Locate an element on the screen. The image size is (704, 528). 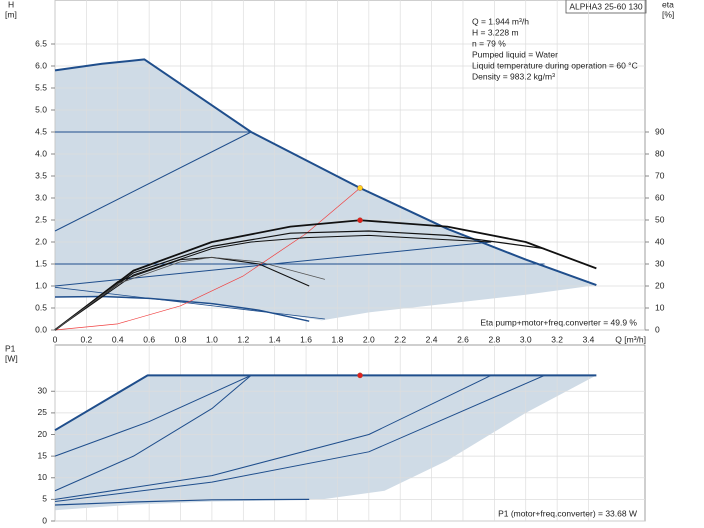
info-line: Q = 1.944 m³/h is located at coordinates (500, 21).